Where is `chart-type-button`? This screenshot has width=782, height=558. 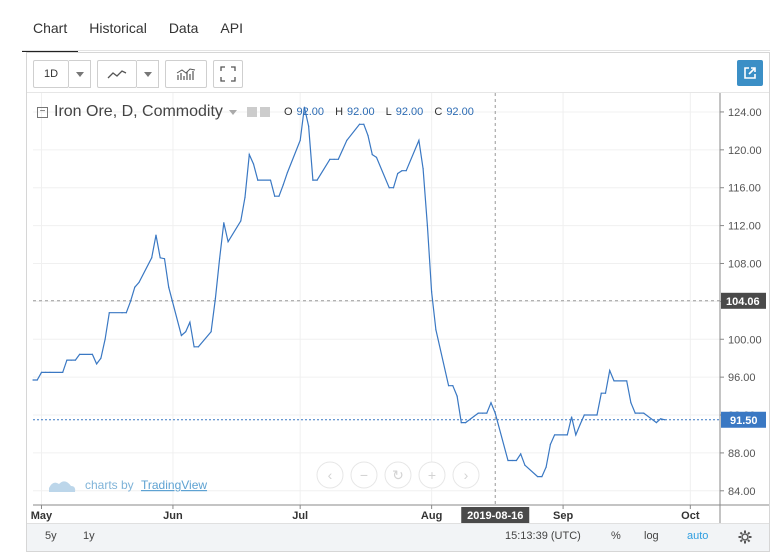
chart-type-button is located at coordinates (117, 74).